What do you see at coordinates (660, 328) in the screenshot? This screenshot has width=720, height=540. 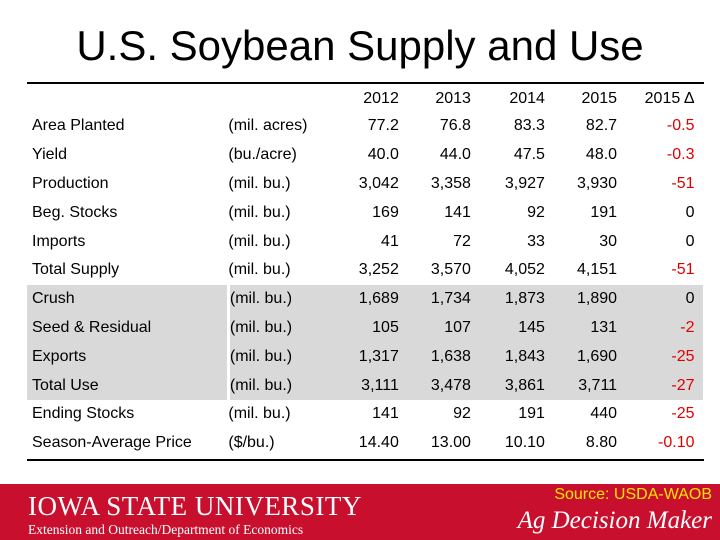 I see `value-change: -2` at bounding box center [660, 328].